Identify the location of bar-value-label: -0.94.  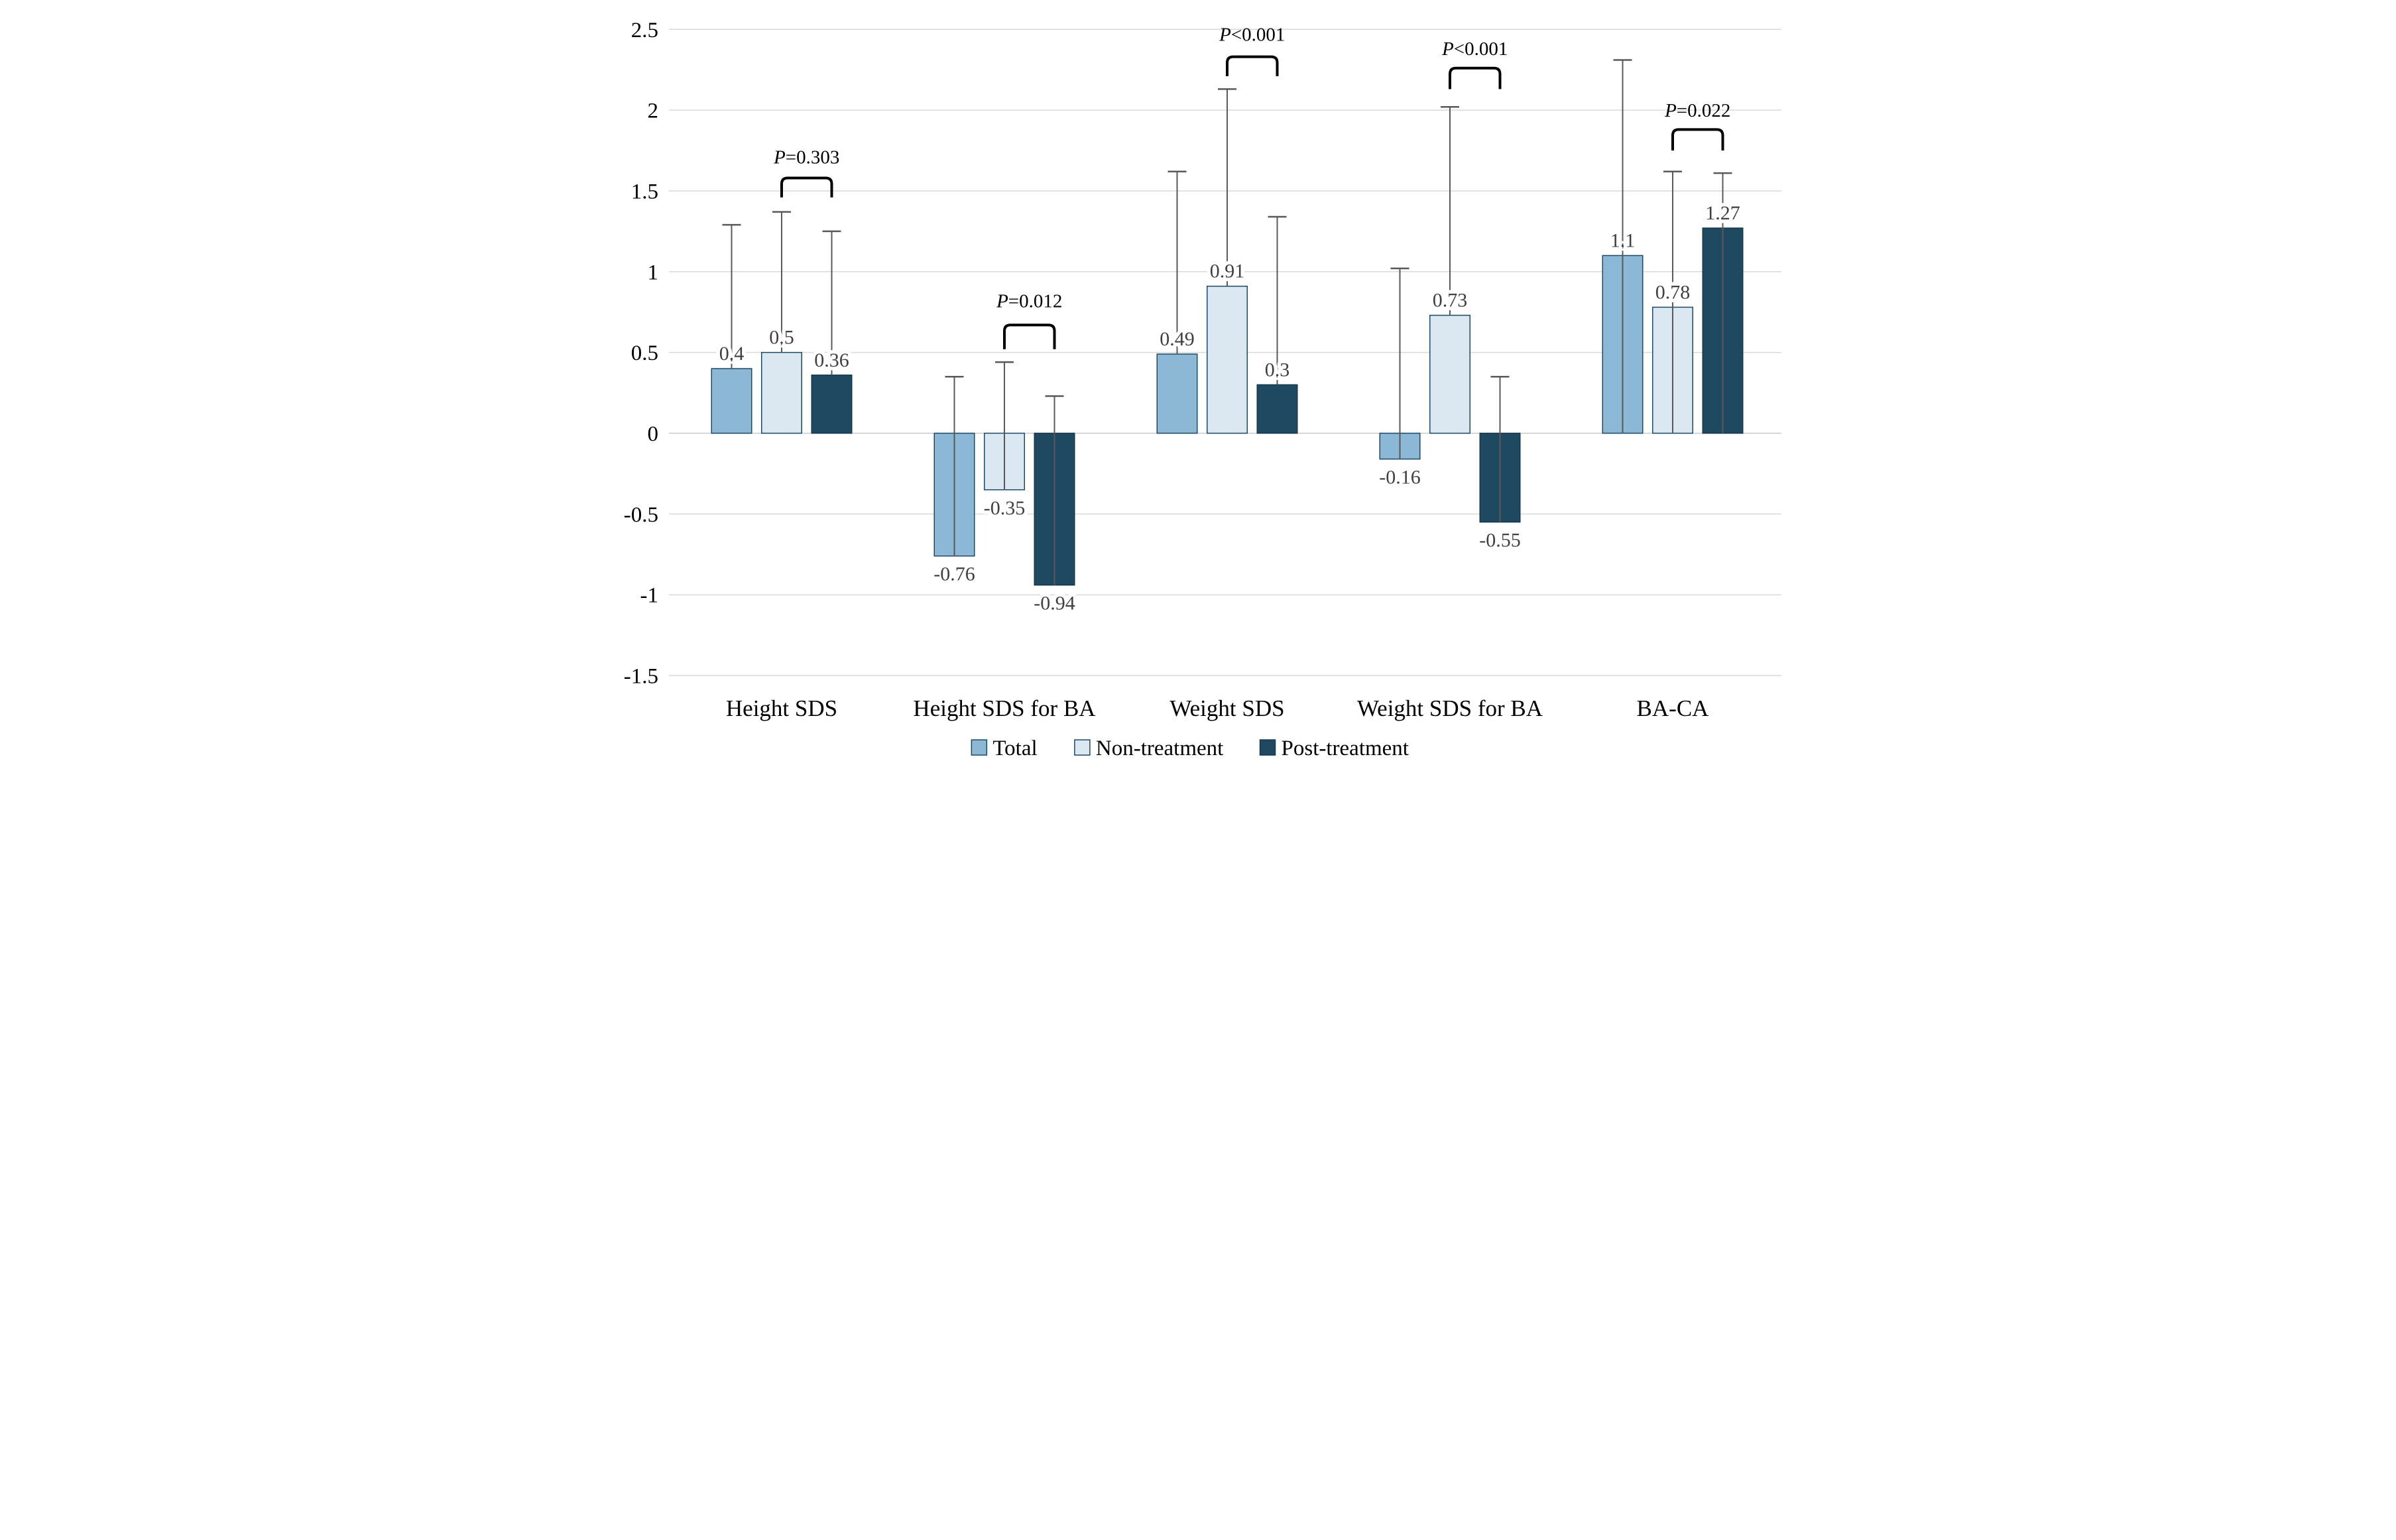
(1054, 604).